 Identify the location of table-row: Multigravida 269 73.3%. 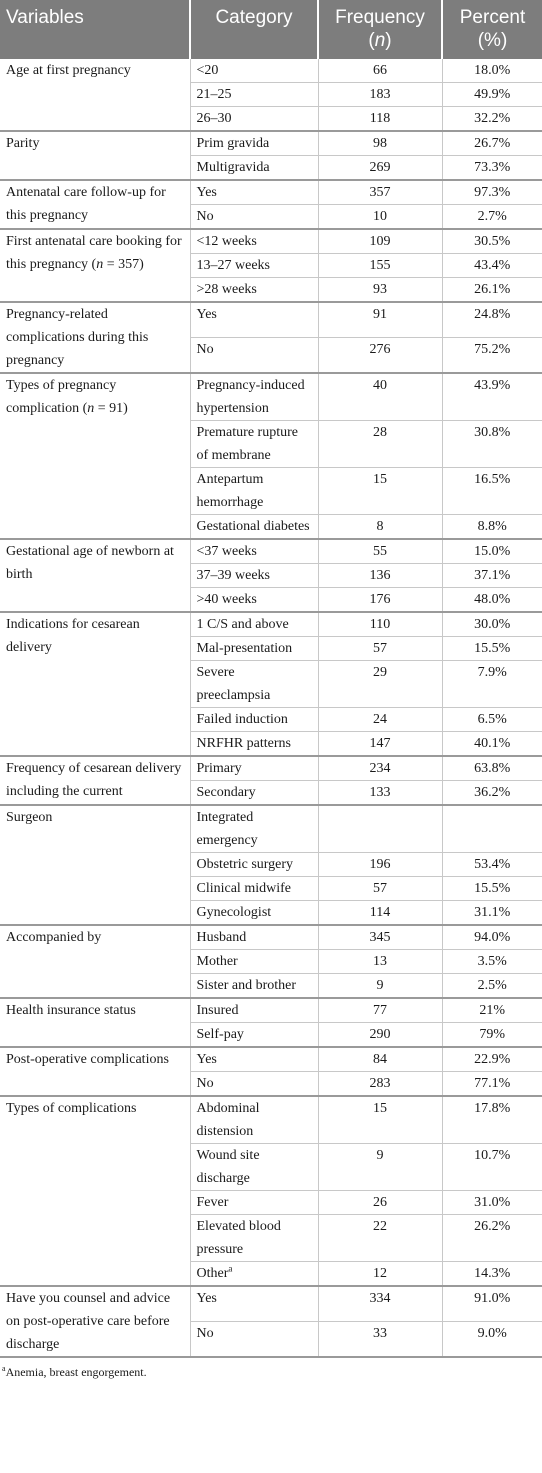
(271, 168).